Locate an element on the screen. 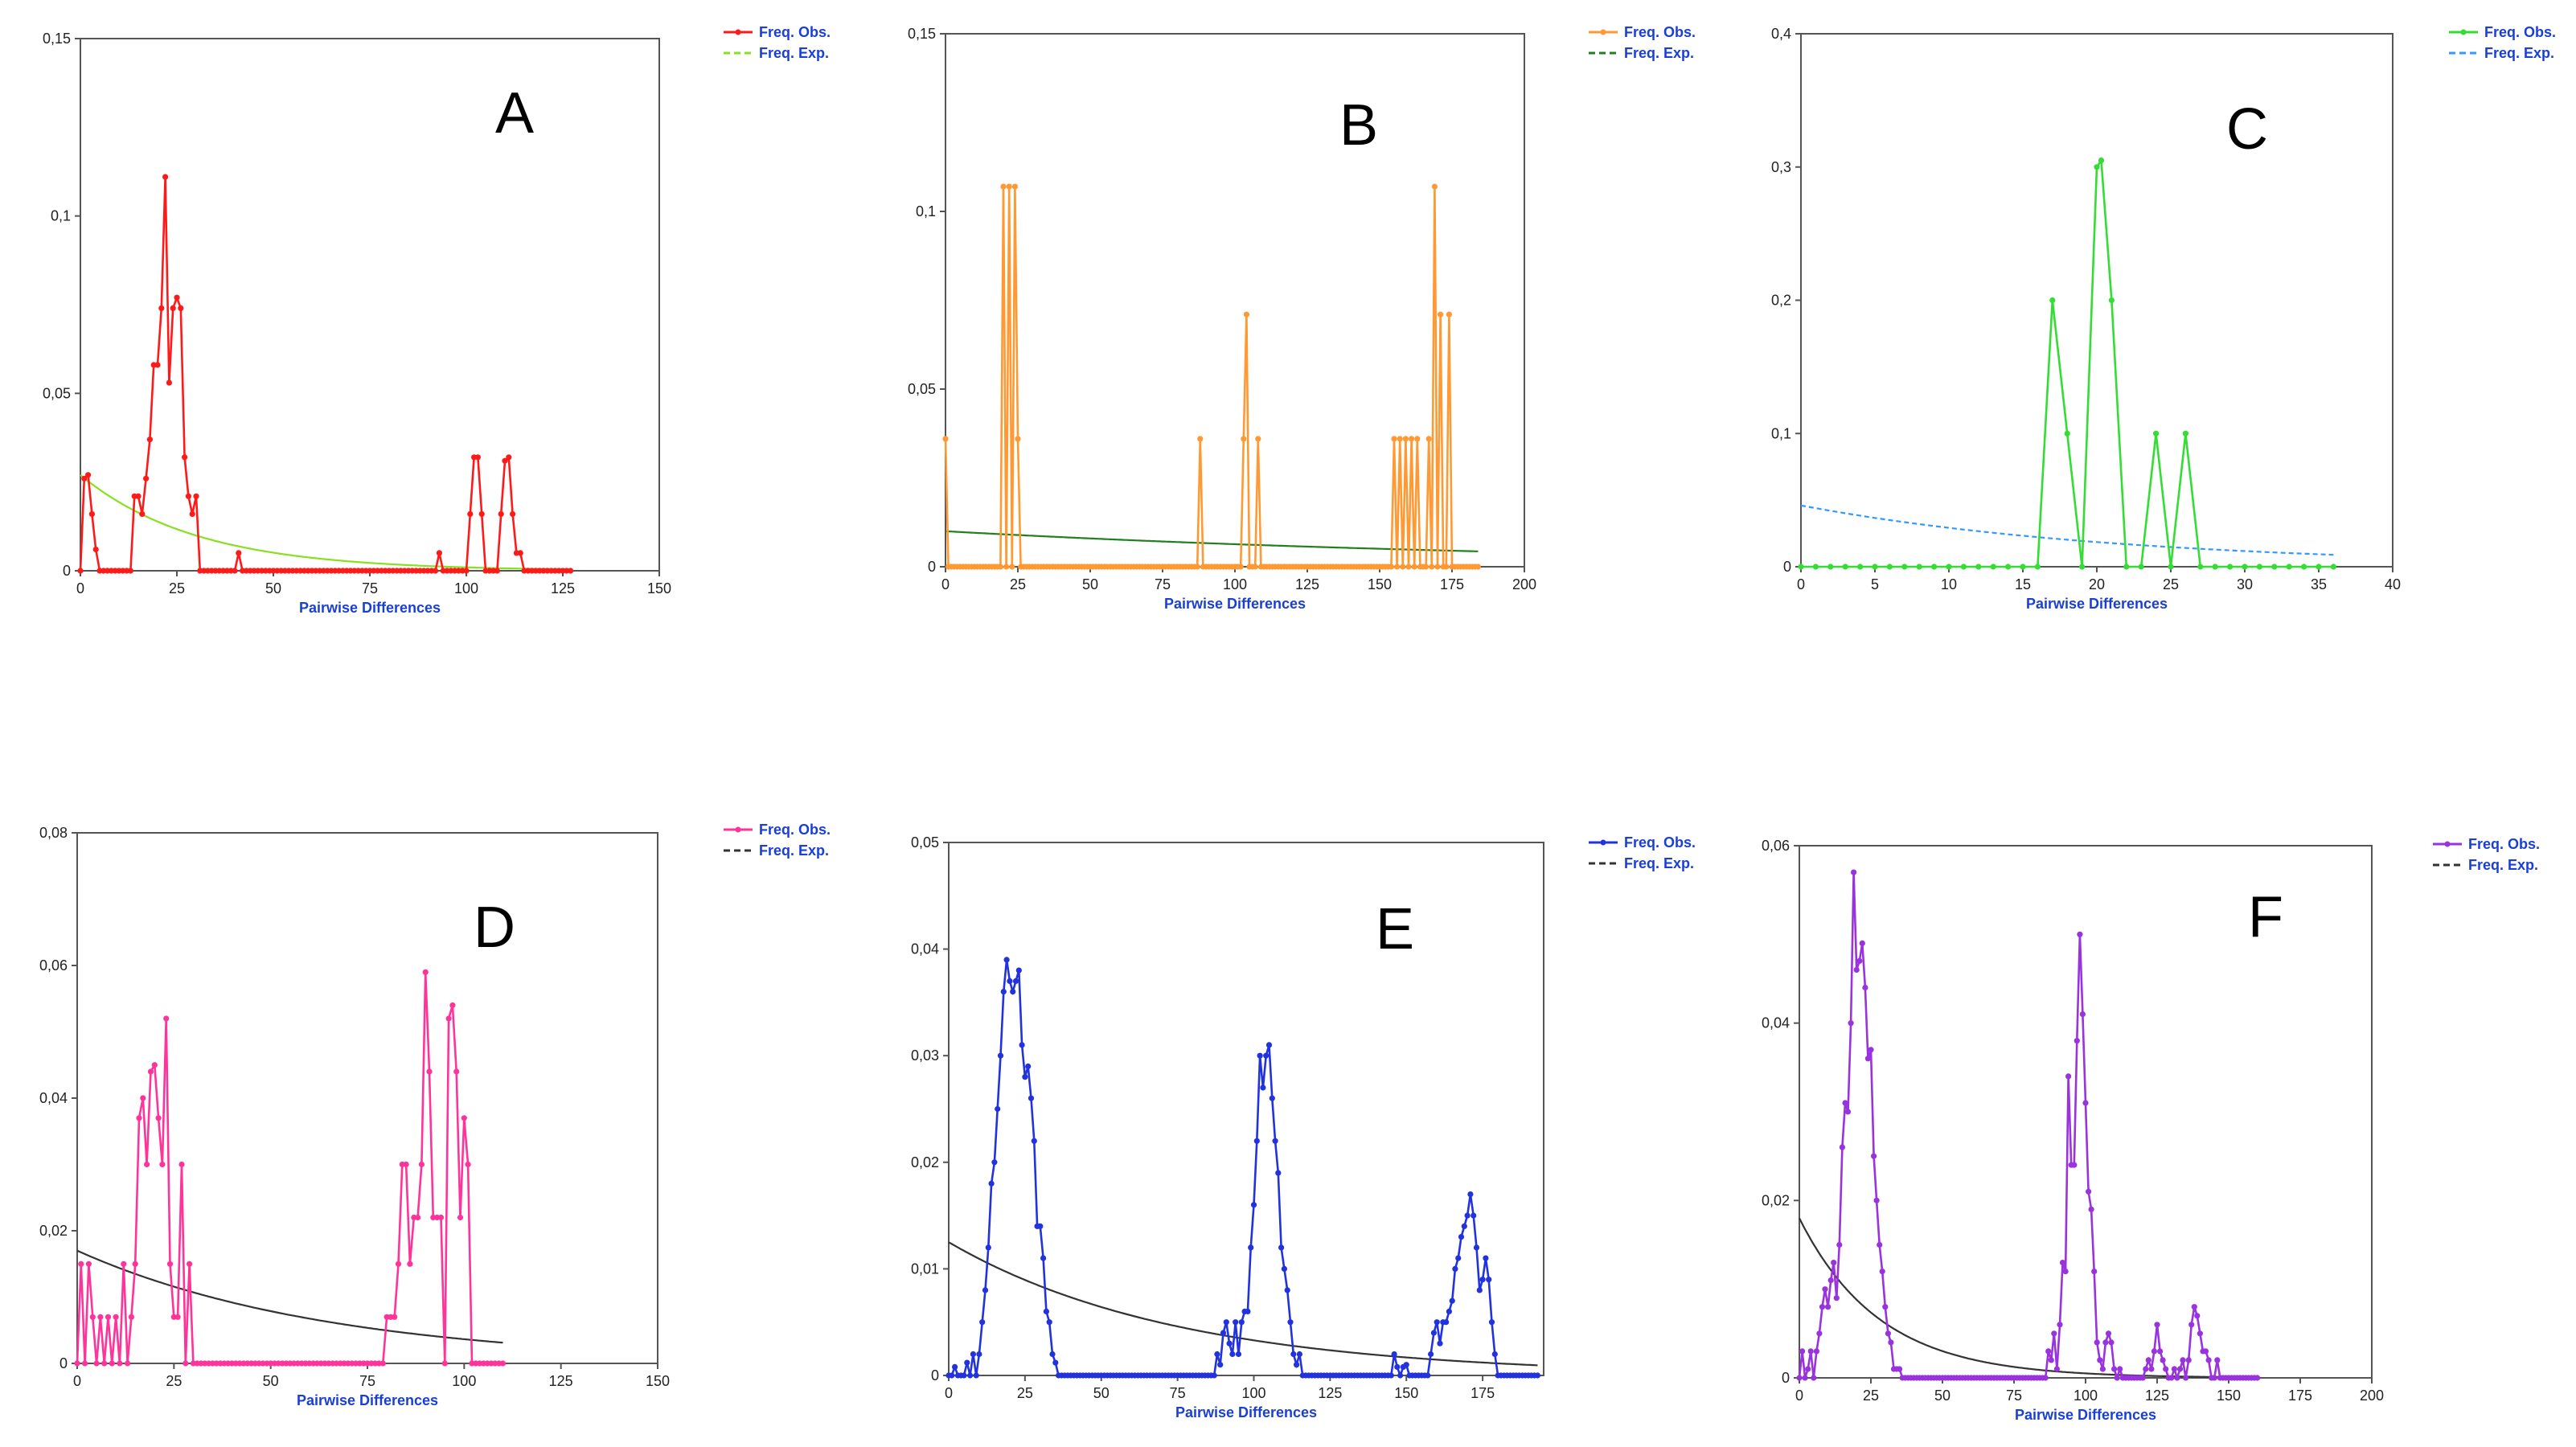  panel-f-ytick-label: 0,06 is located at coordinates (1776, 846).